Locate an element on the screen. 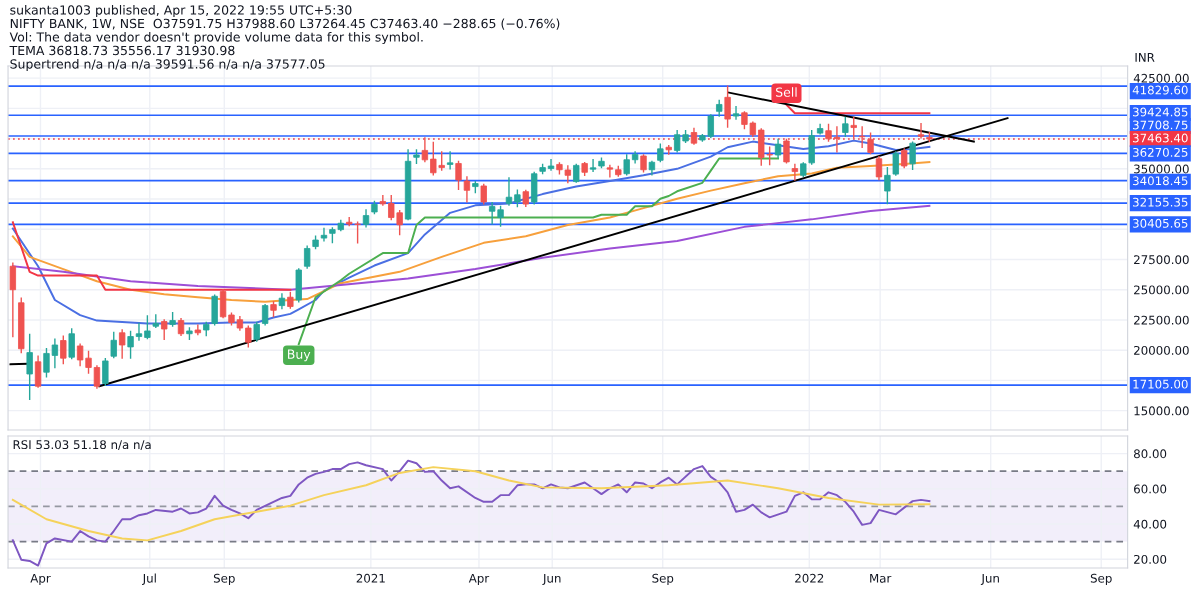  y-tick-label: 40.00 is located at coordinates (1150, 524).